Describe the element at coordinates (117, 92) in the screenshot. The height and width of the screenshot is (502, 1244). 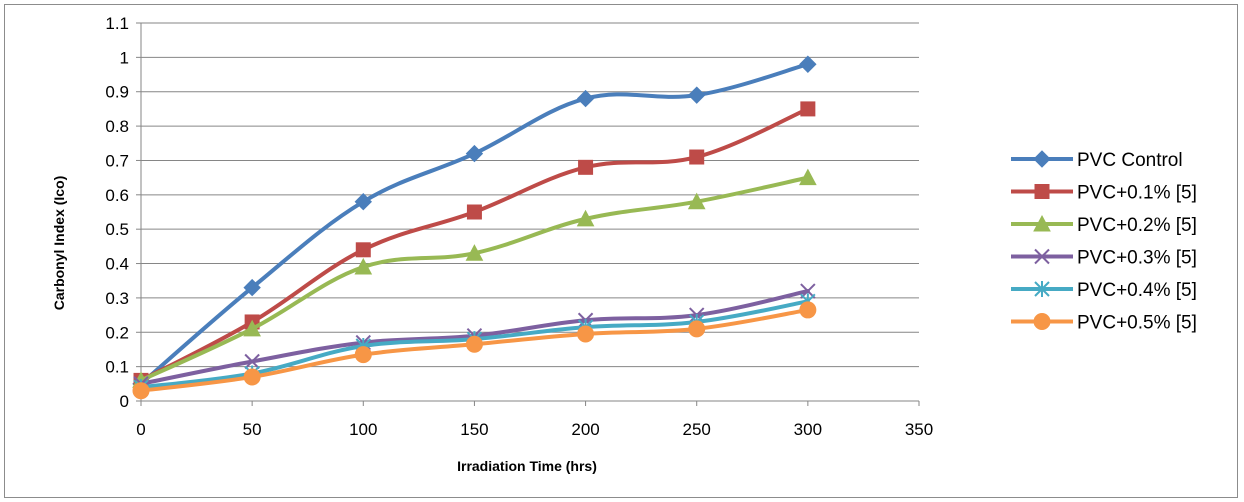
I see `y-tick-label: 0.9` at that location.